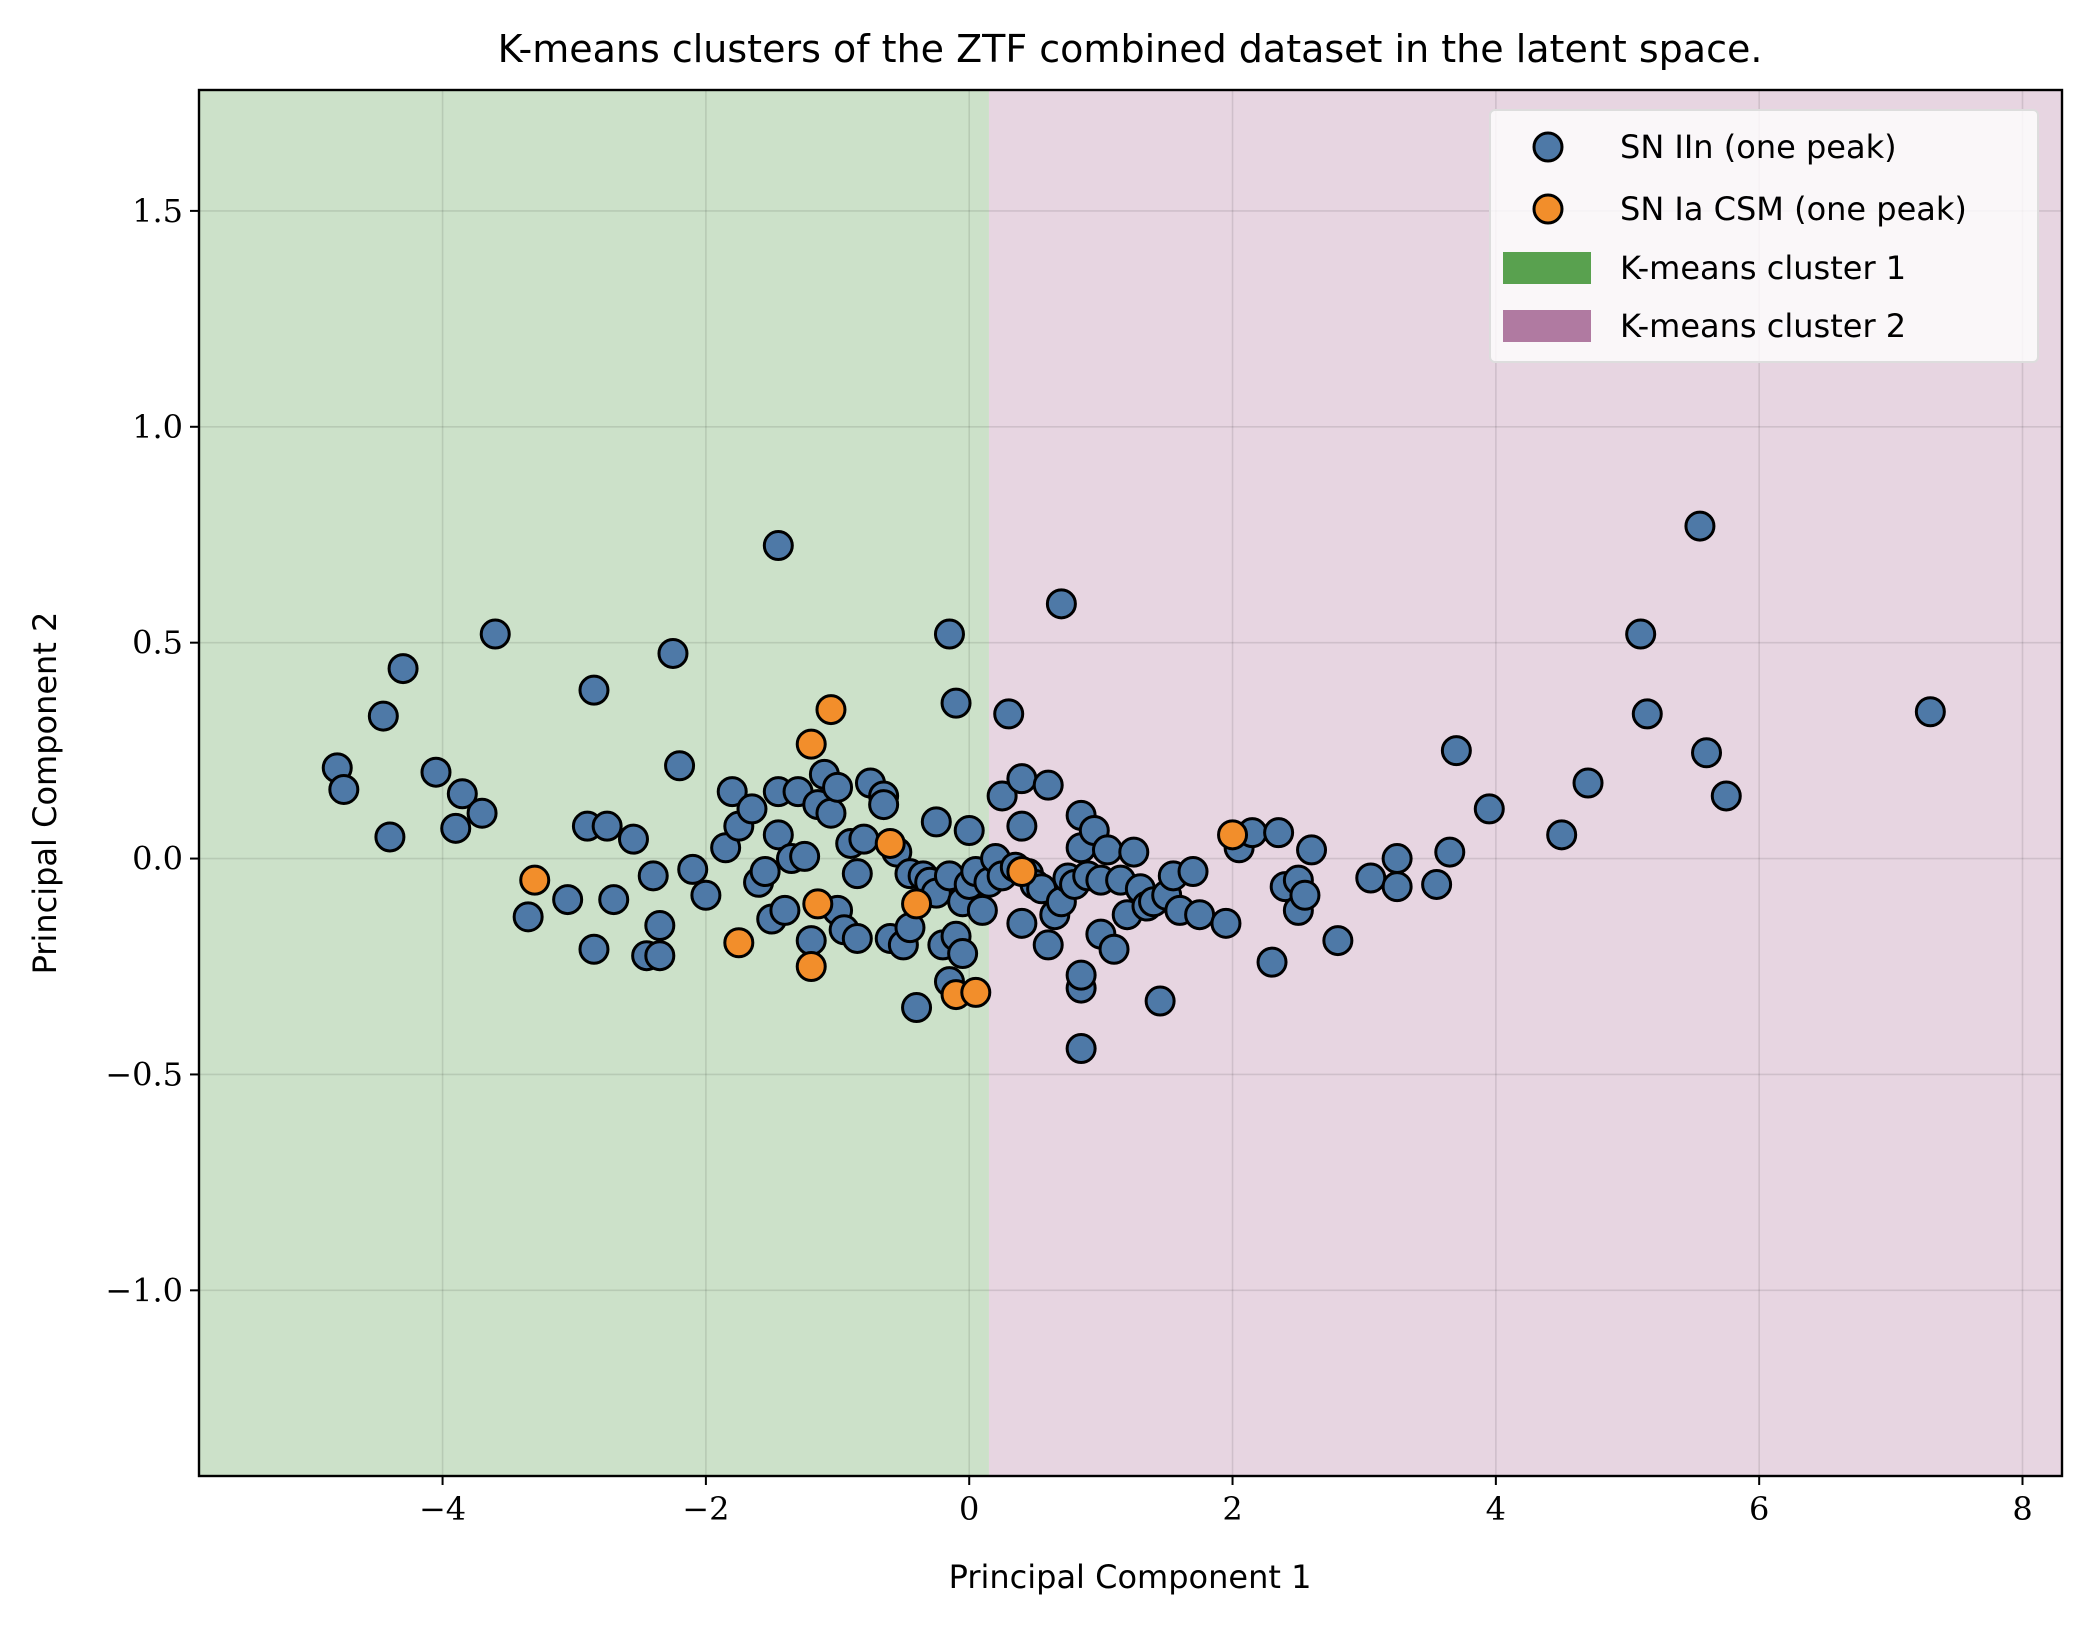 Image resolution: width=2088 pixels, height=1625 pixels. Describe the element at coordinates (157, 643) in the screenshot. I see `y-tick-label: 0.5` at that location.